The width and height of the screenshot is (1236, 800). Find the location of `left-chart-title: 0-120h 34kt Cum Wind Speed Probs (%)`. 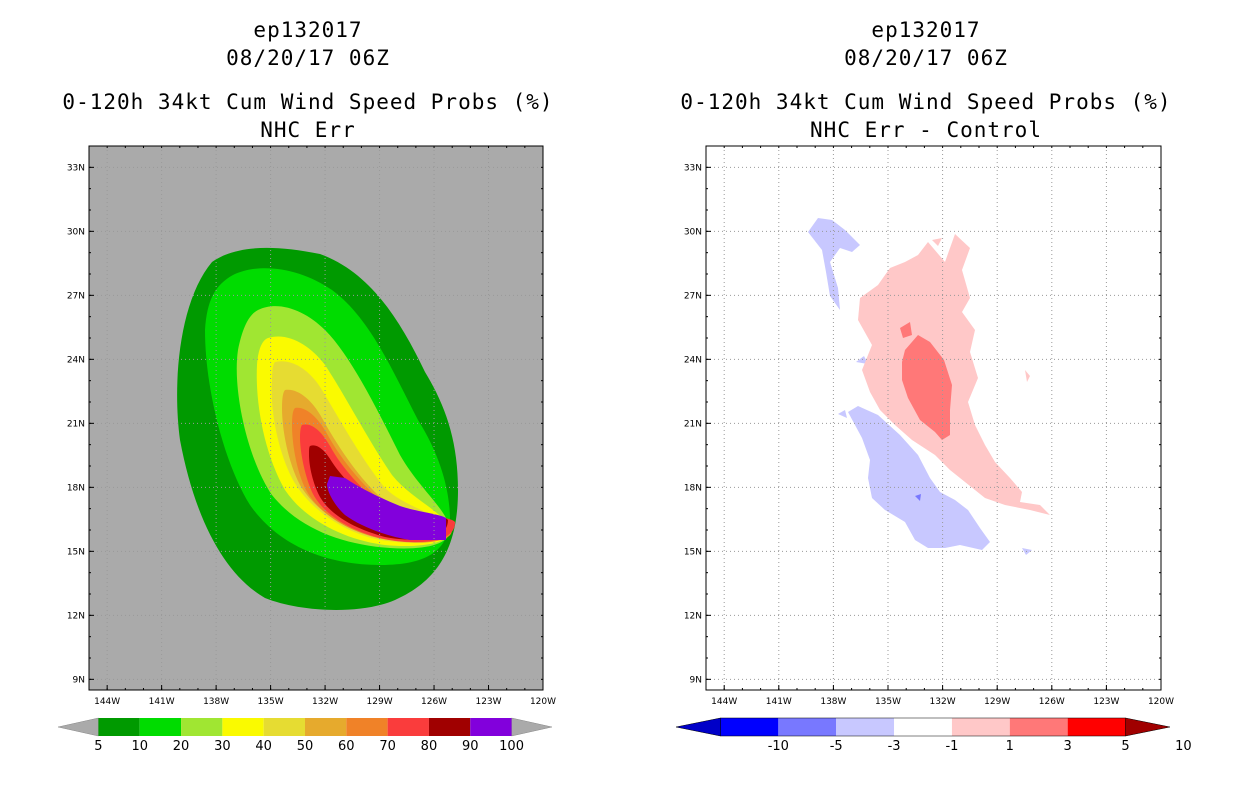

left-chart-title: 0-120h 34kt Cum Wind Speed Probs (%) is located at coordinates (308, 102).